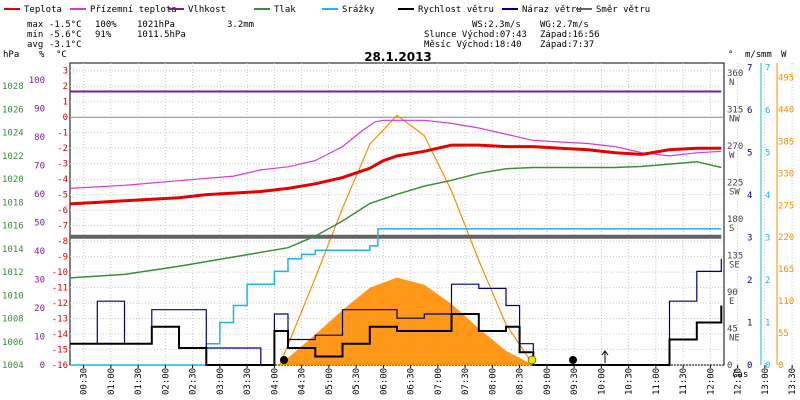  What do you see at coordinates (623, 10) in the screenshot?
I see `legend-label: Směr větru` at bounding box center [623, 10].